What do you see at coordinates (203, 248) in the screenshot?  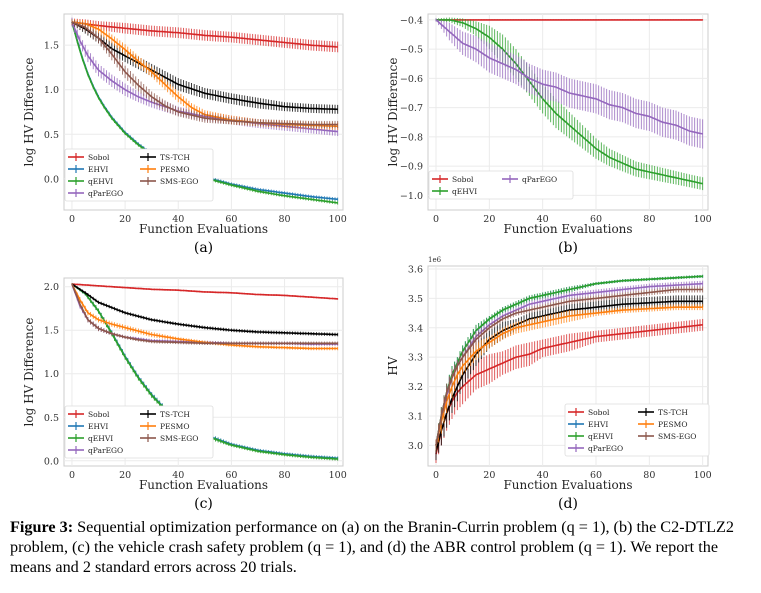 I see `panel-label: (a)` at bounding box center [203, 248].